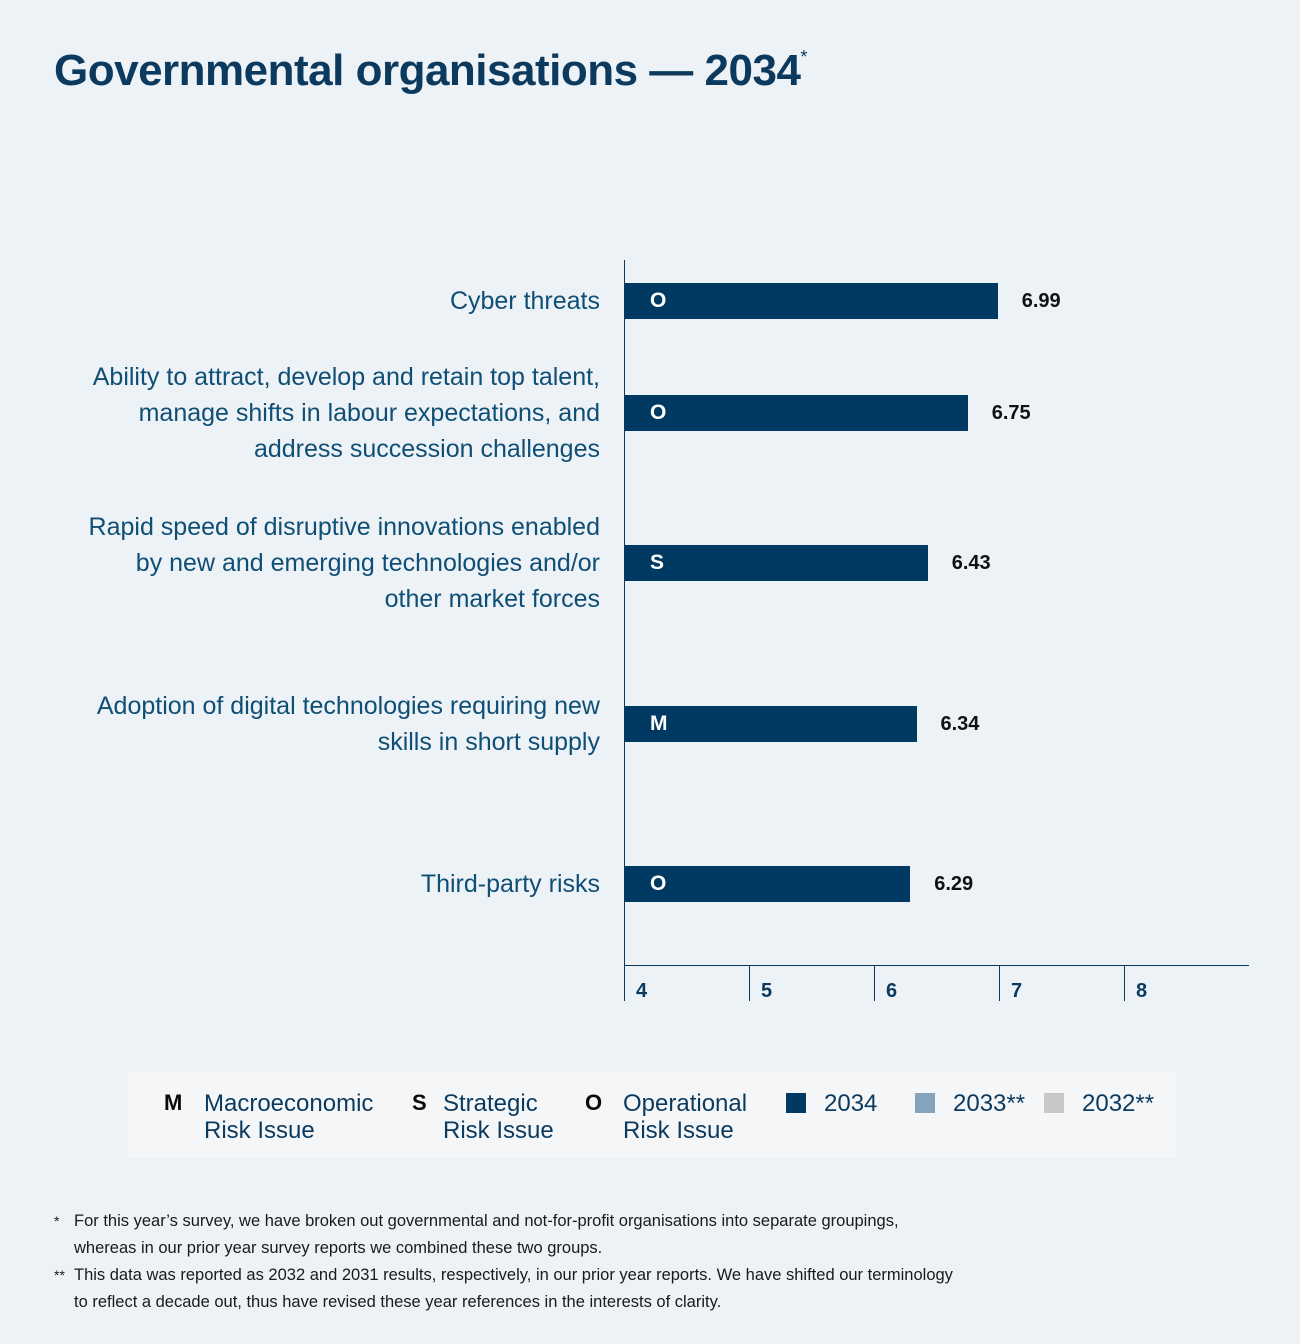 The height and width of the screenshot is (1344, 1300). Describe the element at coordinates (57, 1221) in the screenshot. I see `footnote-1-mark: *` at that location.